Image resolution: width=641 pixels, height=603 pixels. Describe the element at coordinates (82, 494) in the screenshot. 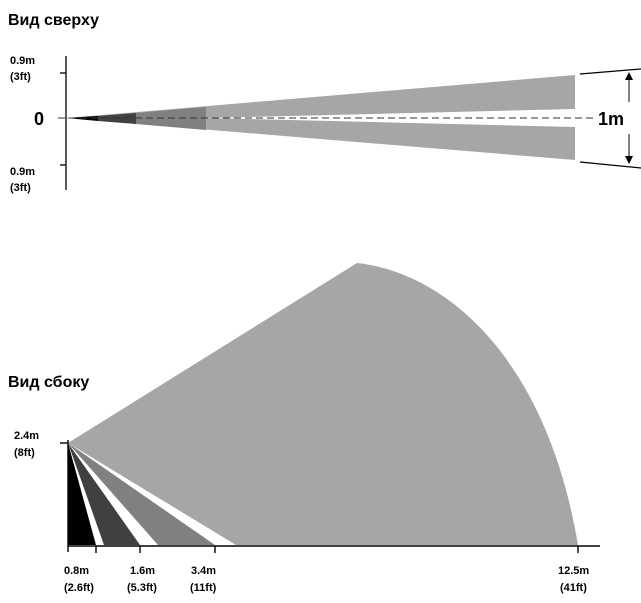

I see `side-beam-closest` at that location.